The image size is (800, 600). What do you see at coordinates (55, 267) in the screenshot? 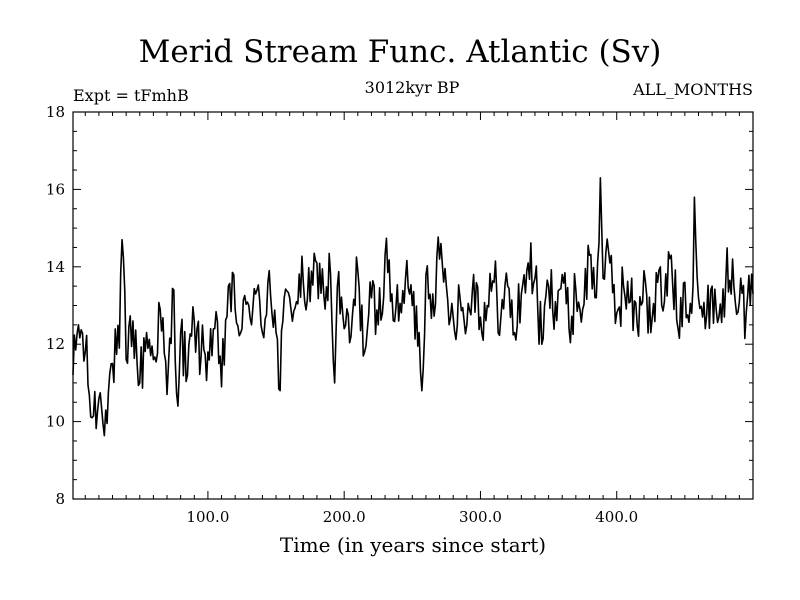
I see `y-tick-label: 14` at bounding box center [55, 267].